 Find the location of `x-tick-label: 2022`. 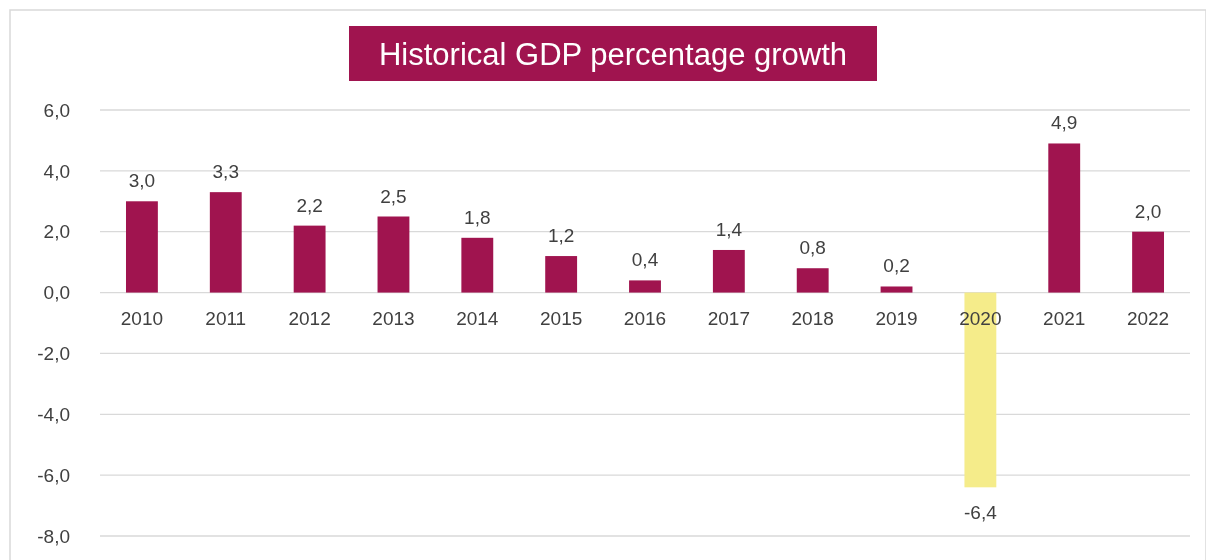

x-tick-label: 2022 is located at coordinates (1148, 318).